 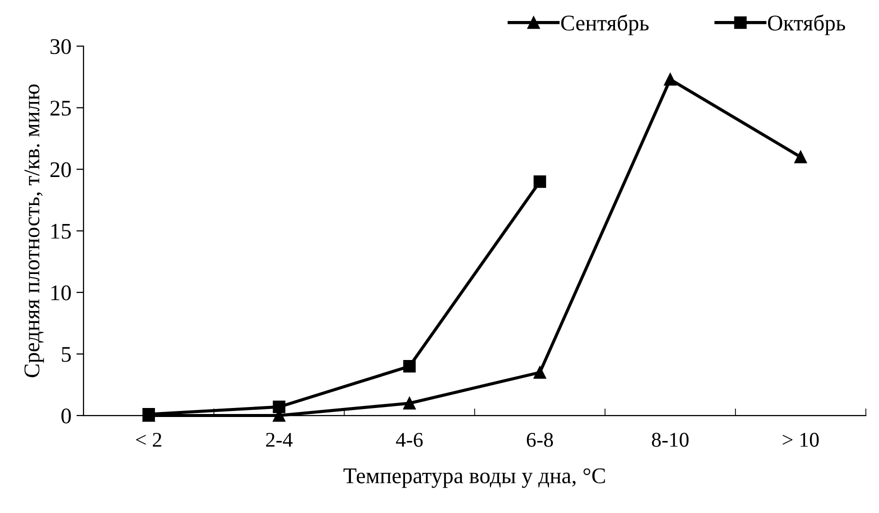 I want to click on y-tick-label: 0, so click(x=66, y=416).